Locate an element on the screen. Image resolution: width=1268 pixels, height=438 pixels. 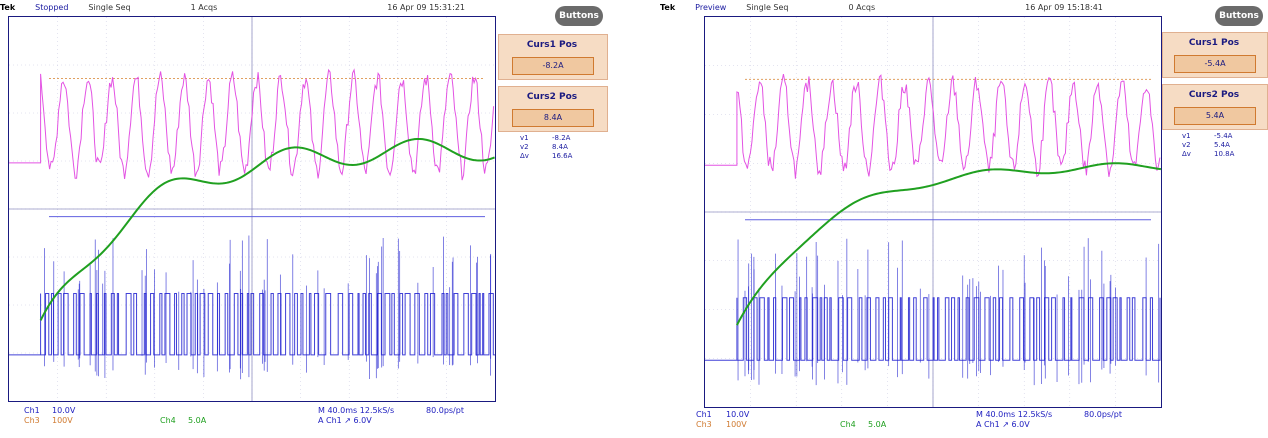
acq-count: 1 Acqs is located at coordinates (204, 7).